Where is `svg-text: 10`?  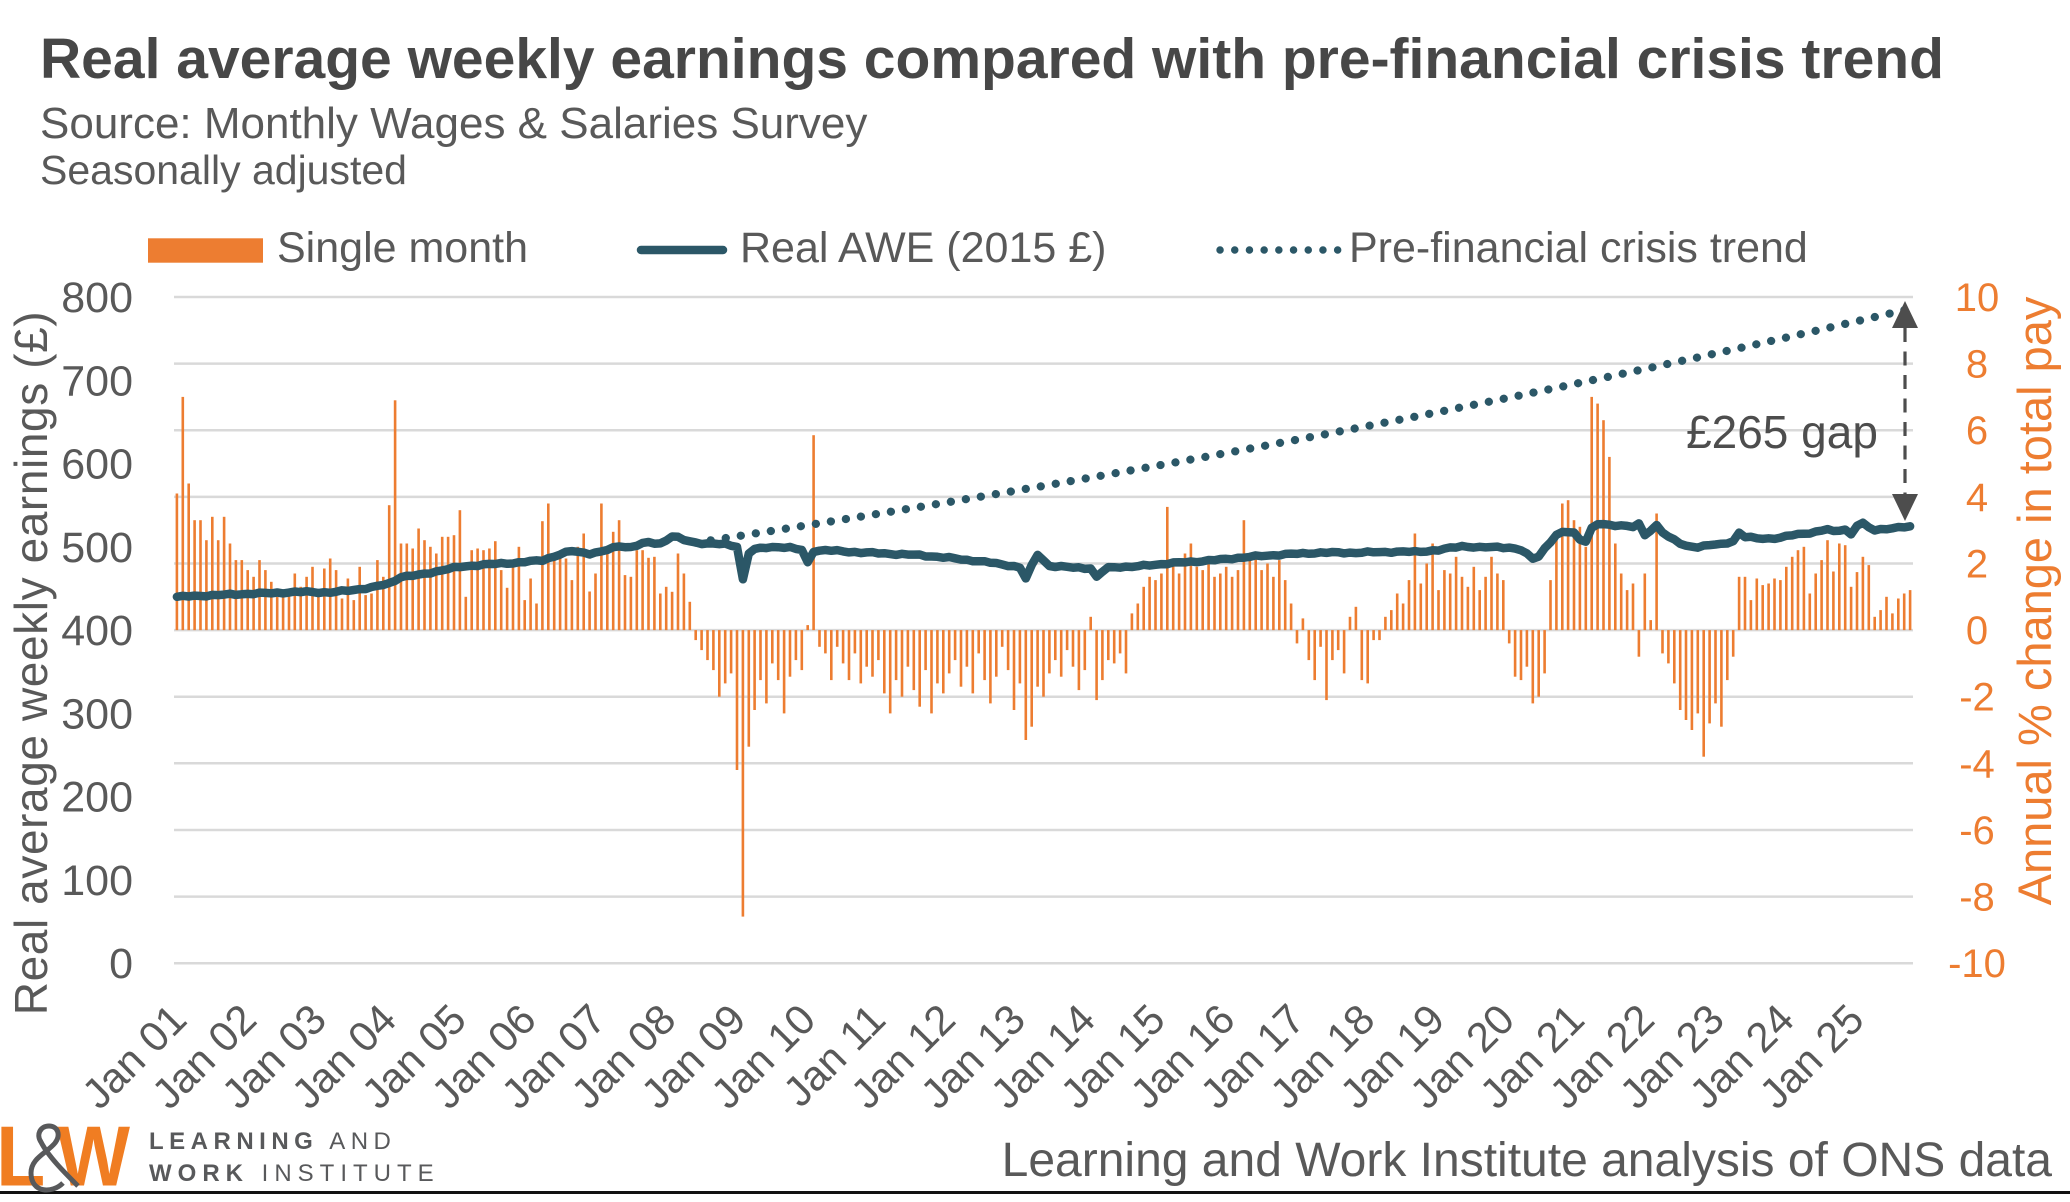
svg-text: 10 is located at coordinates (1977, 298).